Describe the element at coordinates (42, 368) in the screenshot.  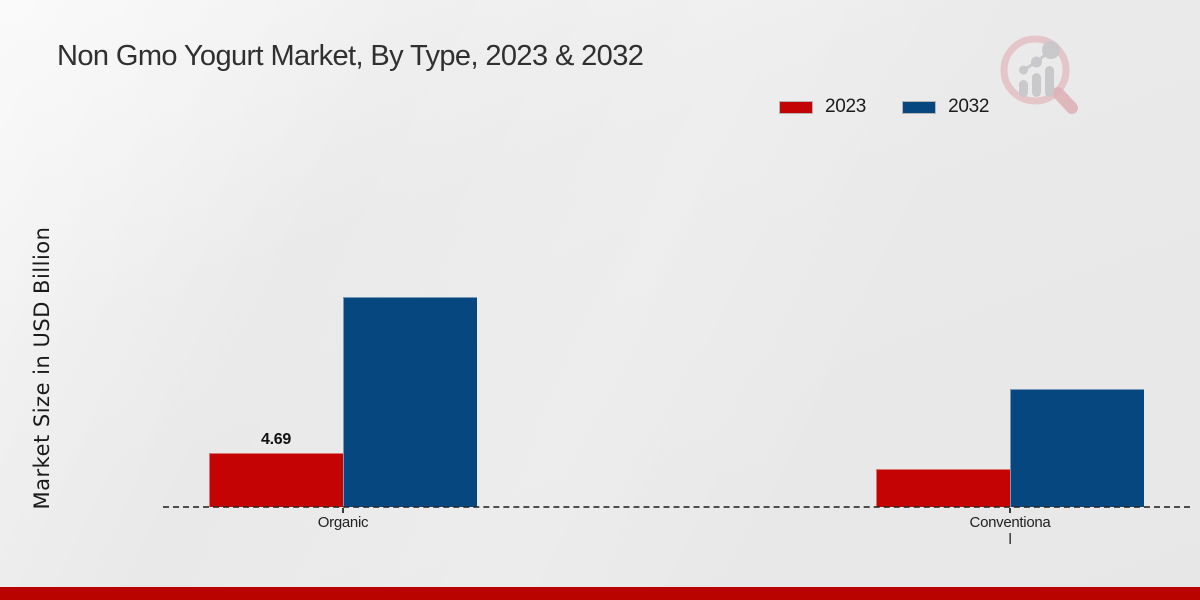
I see `y-axis-label: Market Size in USD Billion` at that location.